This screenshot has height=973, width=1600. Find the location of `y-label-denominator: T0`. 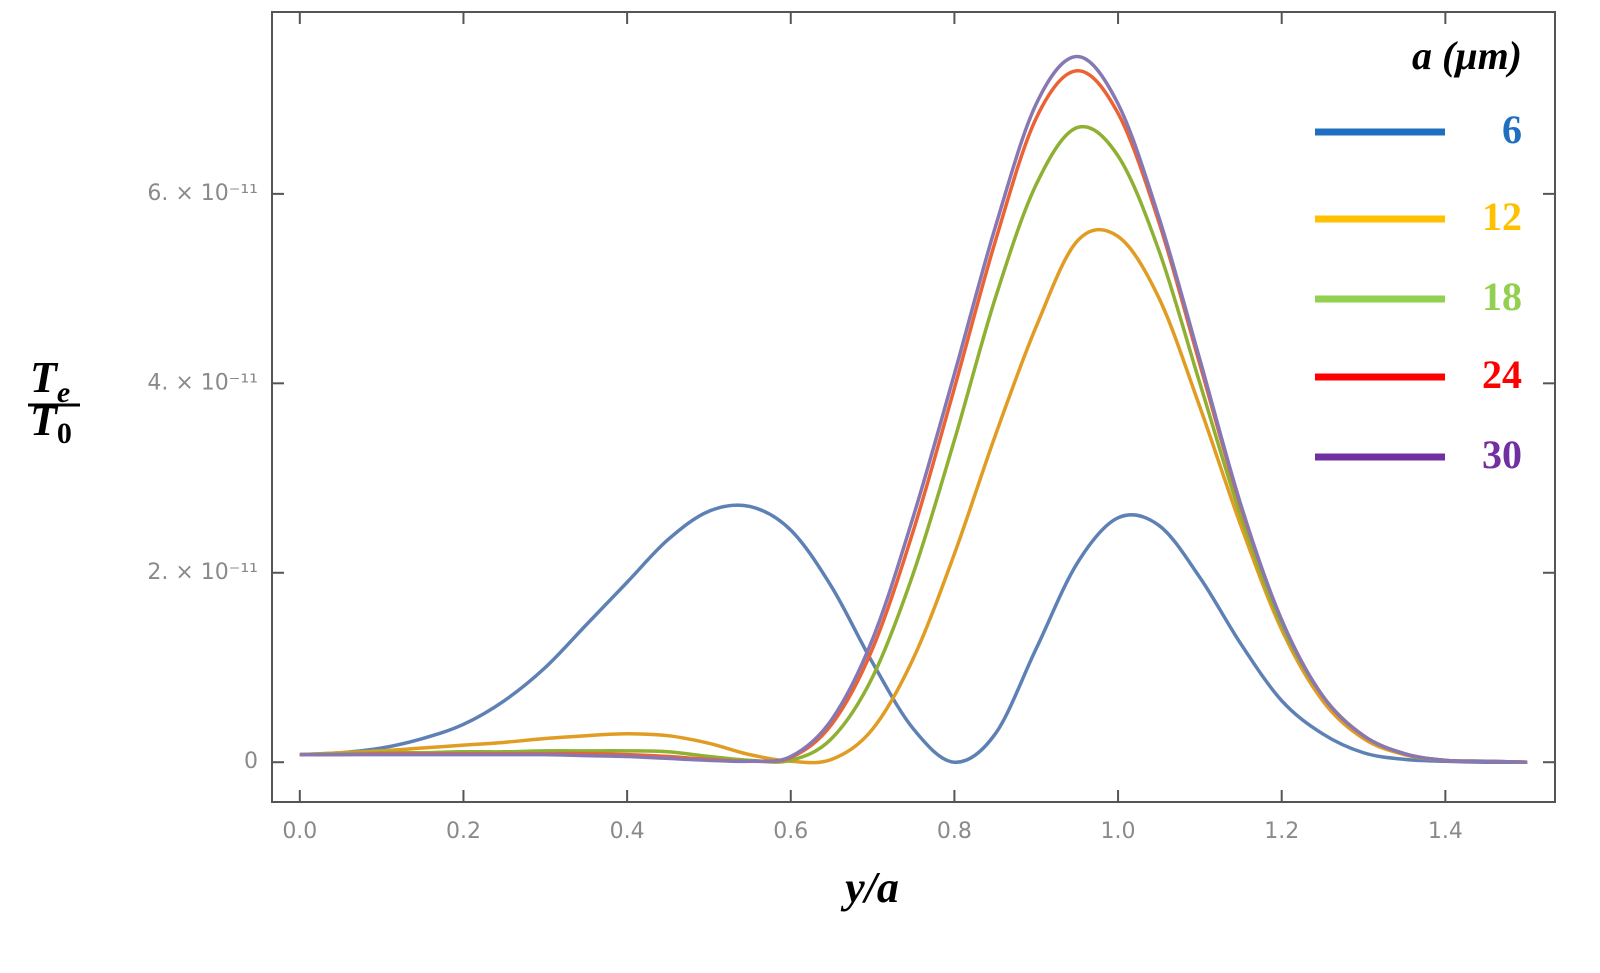

y-label-denominator: T0 is located at coordinates (51, 423).